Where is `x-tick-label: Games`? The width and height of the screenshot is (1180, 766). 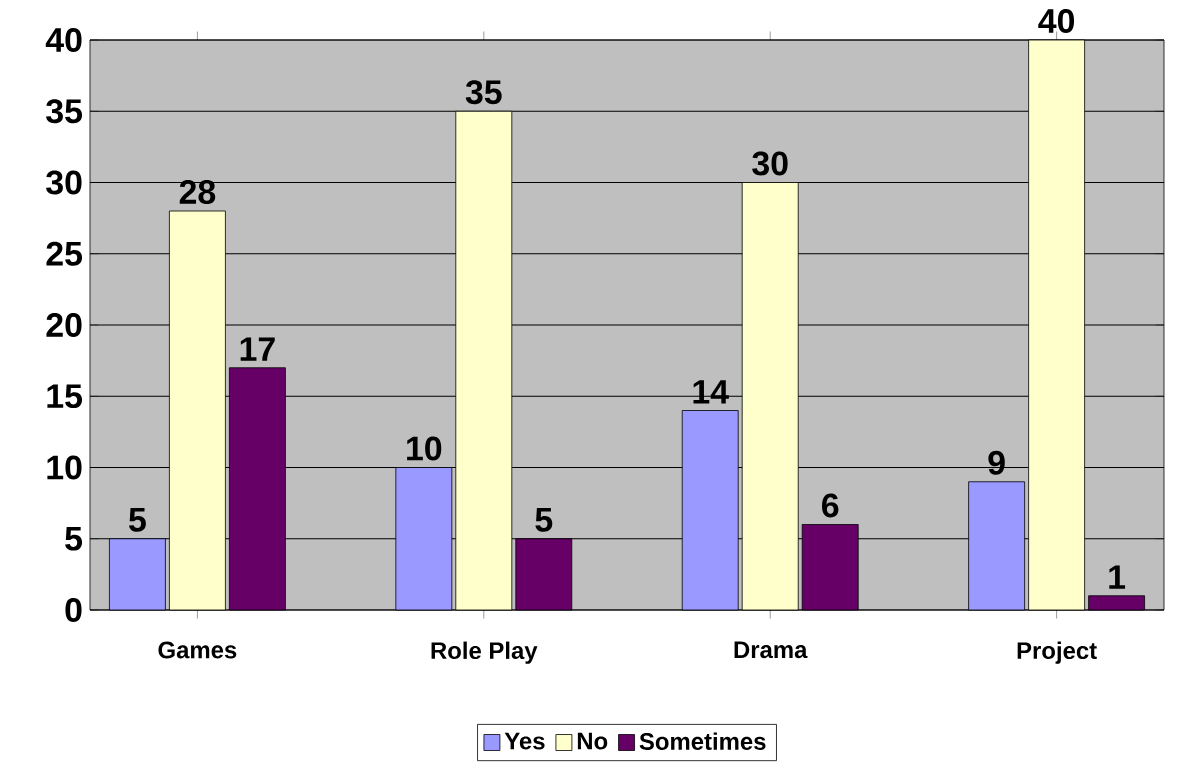
x-tick-label: Games is located at coordinates (197, 650).